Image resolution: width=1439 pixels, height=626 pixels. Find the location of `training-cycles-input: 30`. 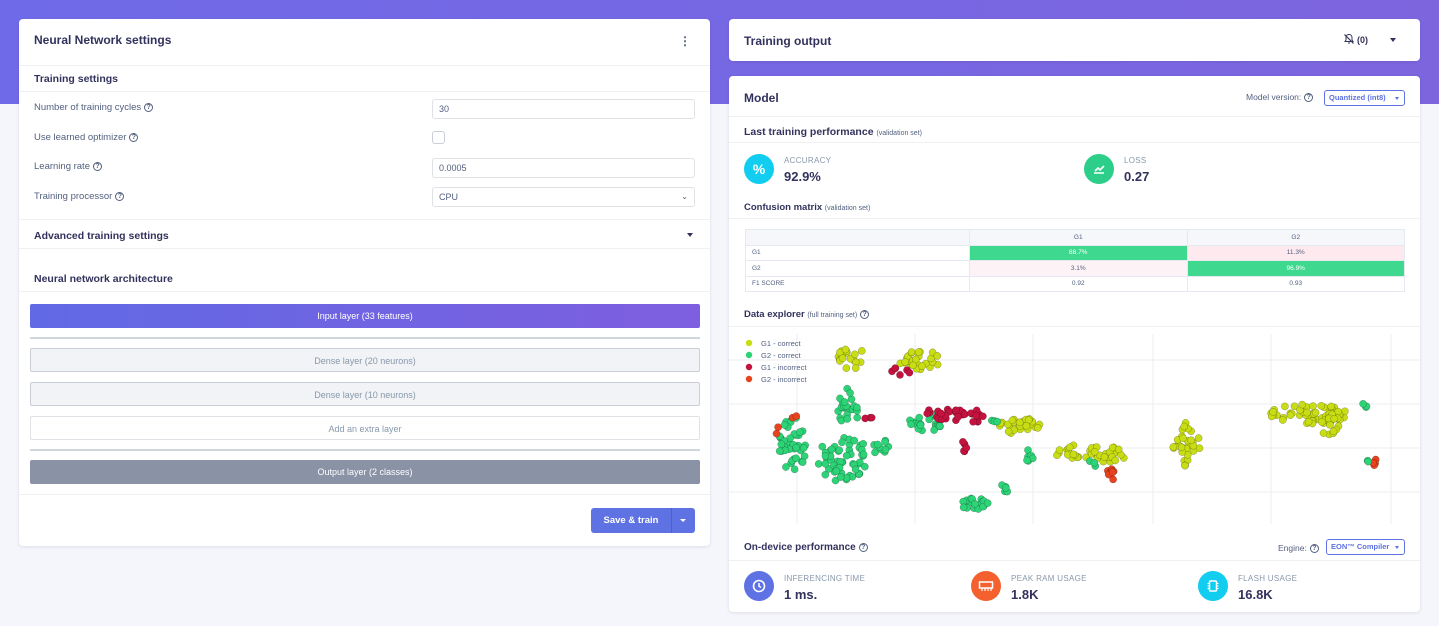

training-cycles-input: 30 is located at coordinates (563, 109).